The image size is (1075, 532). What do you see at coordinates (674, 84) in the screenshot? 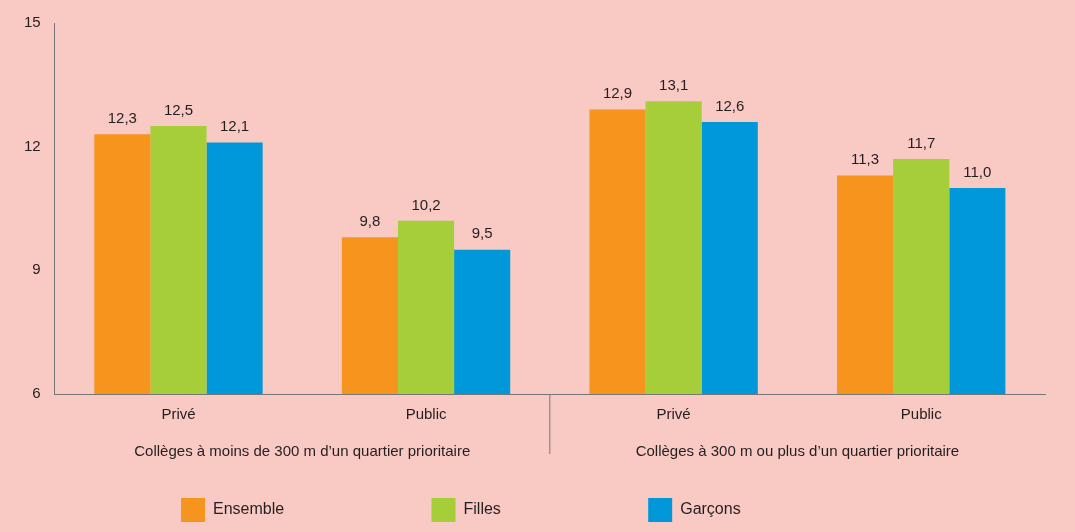
I see `data-label: 13,1` at bounding box center [674, 84].